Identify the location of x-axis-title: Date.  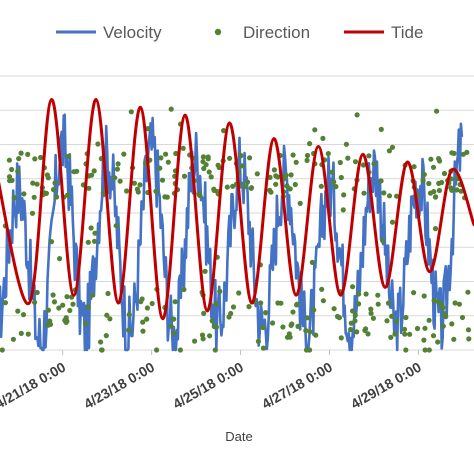
(238, 436).